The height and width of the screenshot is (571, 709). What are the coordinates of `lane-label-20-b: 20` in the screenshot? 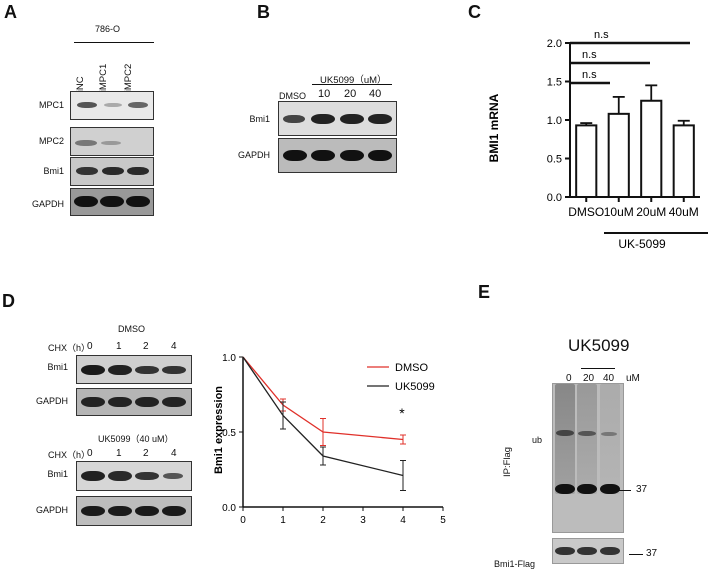 It's located at (350, 94).